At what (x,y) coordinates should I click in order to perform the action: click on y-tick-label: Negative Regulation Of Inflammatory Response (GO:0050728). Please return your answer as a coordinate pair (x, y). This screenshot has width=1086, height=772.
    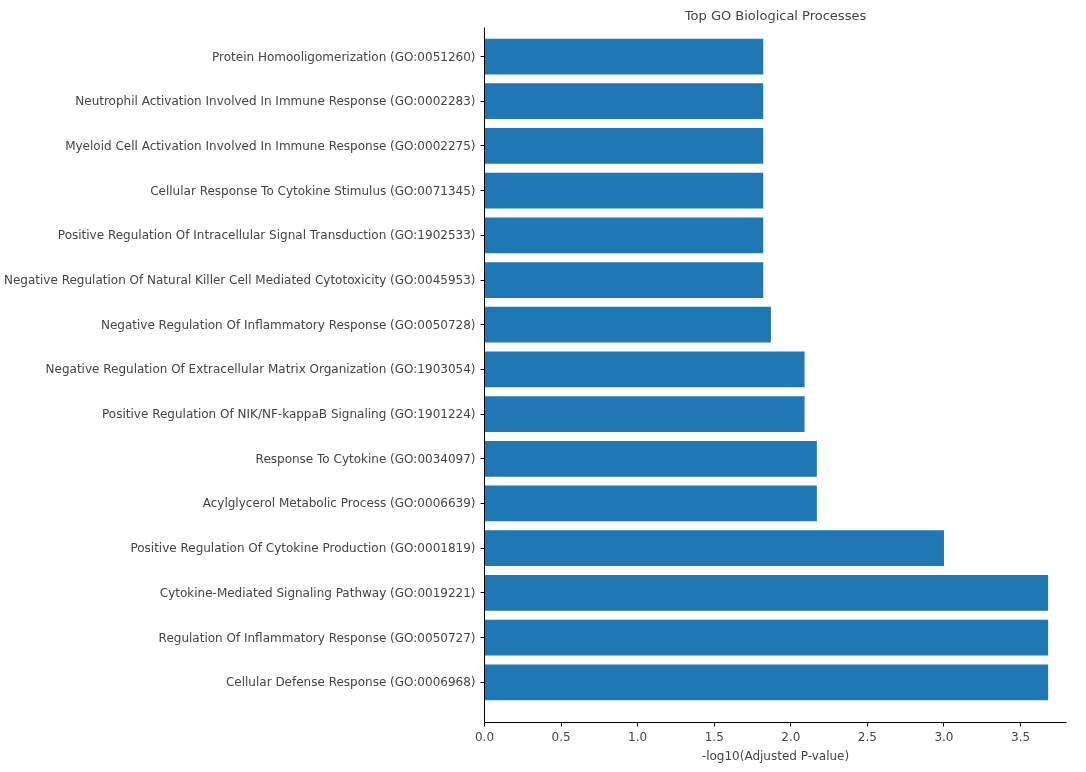
    Looking at the image, I should click on (288, 324).